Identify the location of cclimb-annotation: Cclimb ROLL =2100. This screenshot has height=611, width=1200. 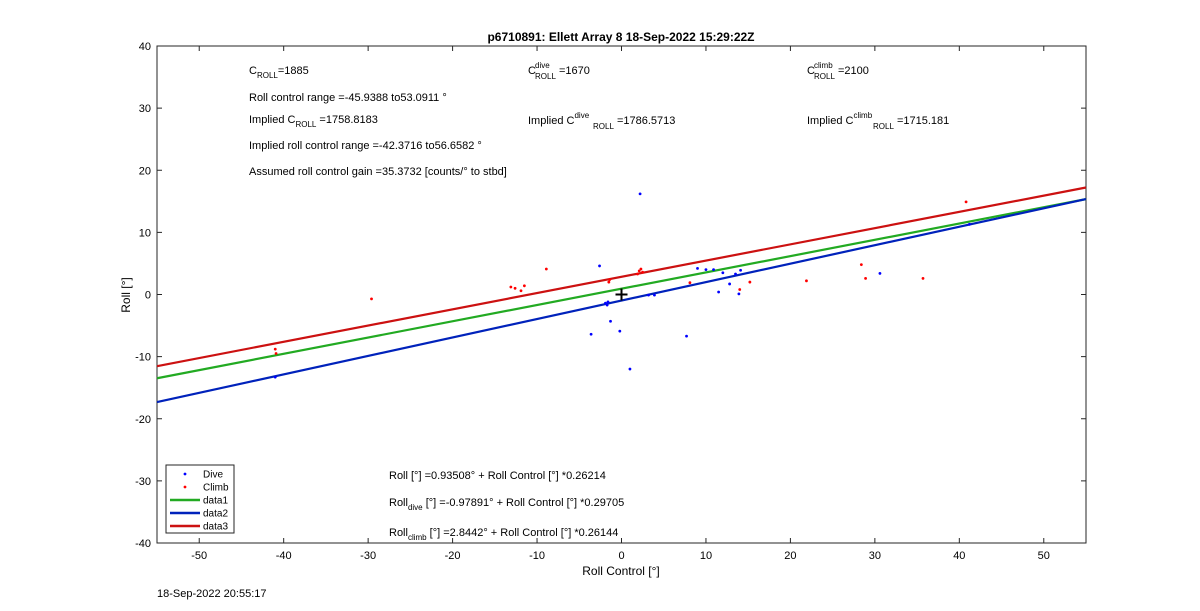
(838, 71).